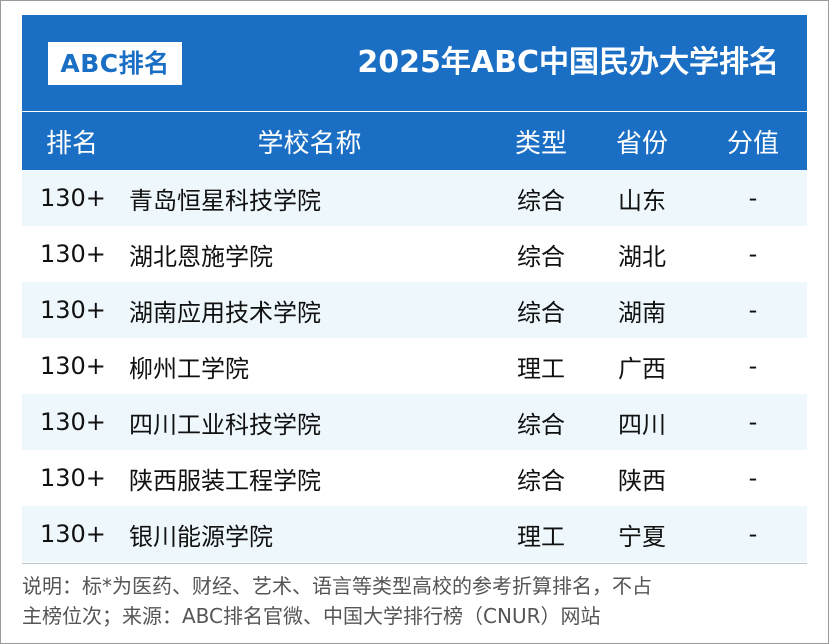 The height and width of the screenshot is (644, 829). Describe the element at coordinates (414, 141) in the screenshot. I see `table-header: 排名 学校名称 类型 省份 分值` at that location.